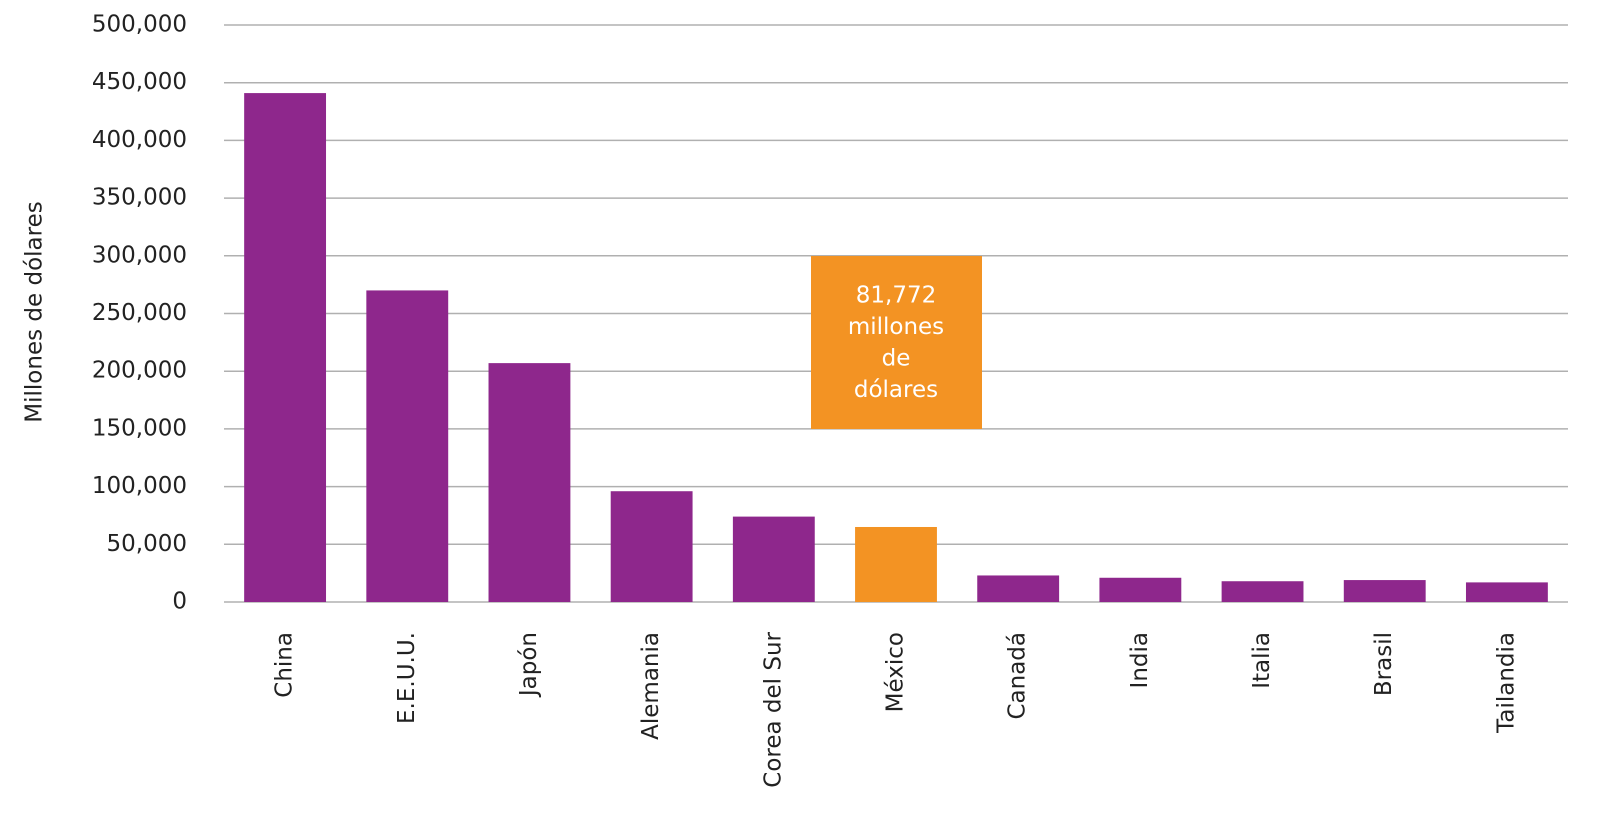 This screenshot has width=1618, height=815. What do you see at coordinates (1262, 660) in the screenshot?
I see `x-tick-label: Italia` at bounding box center [1262, 660].